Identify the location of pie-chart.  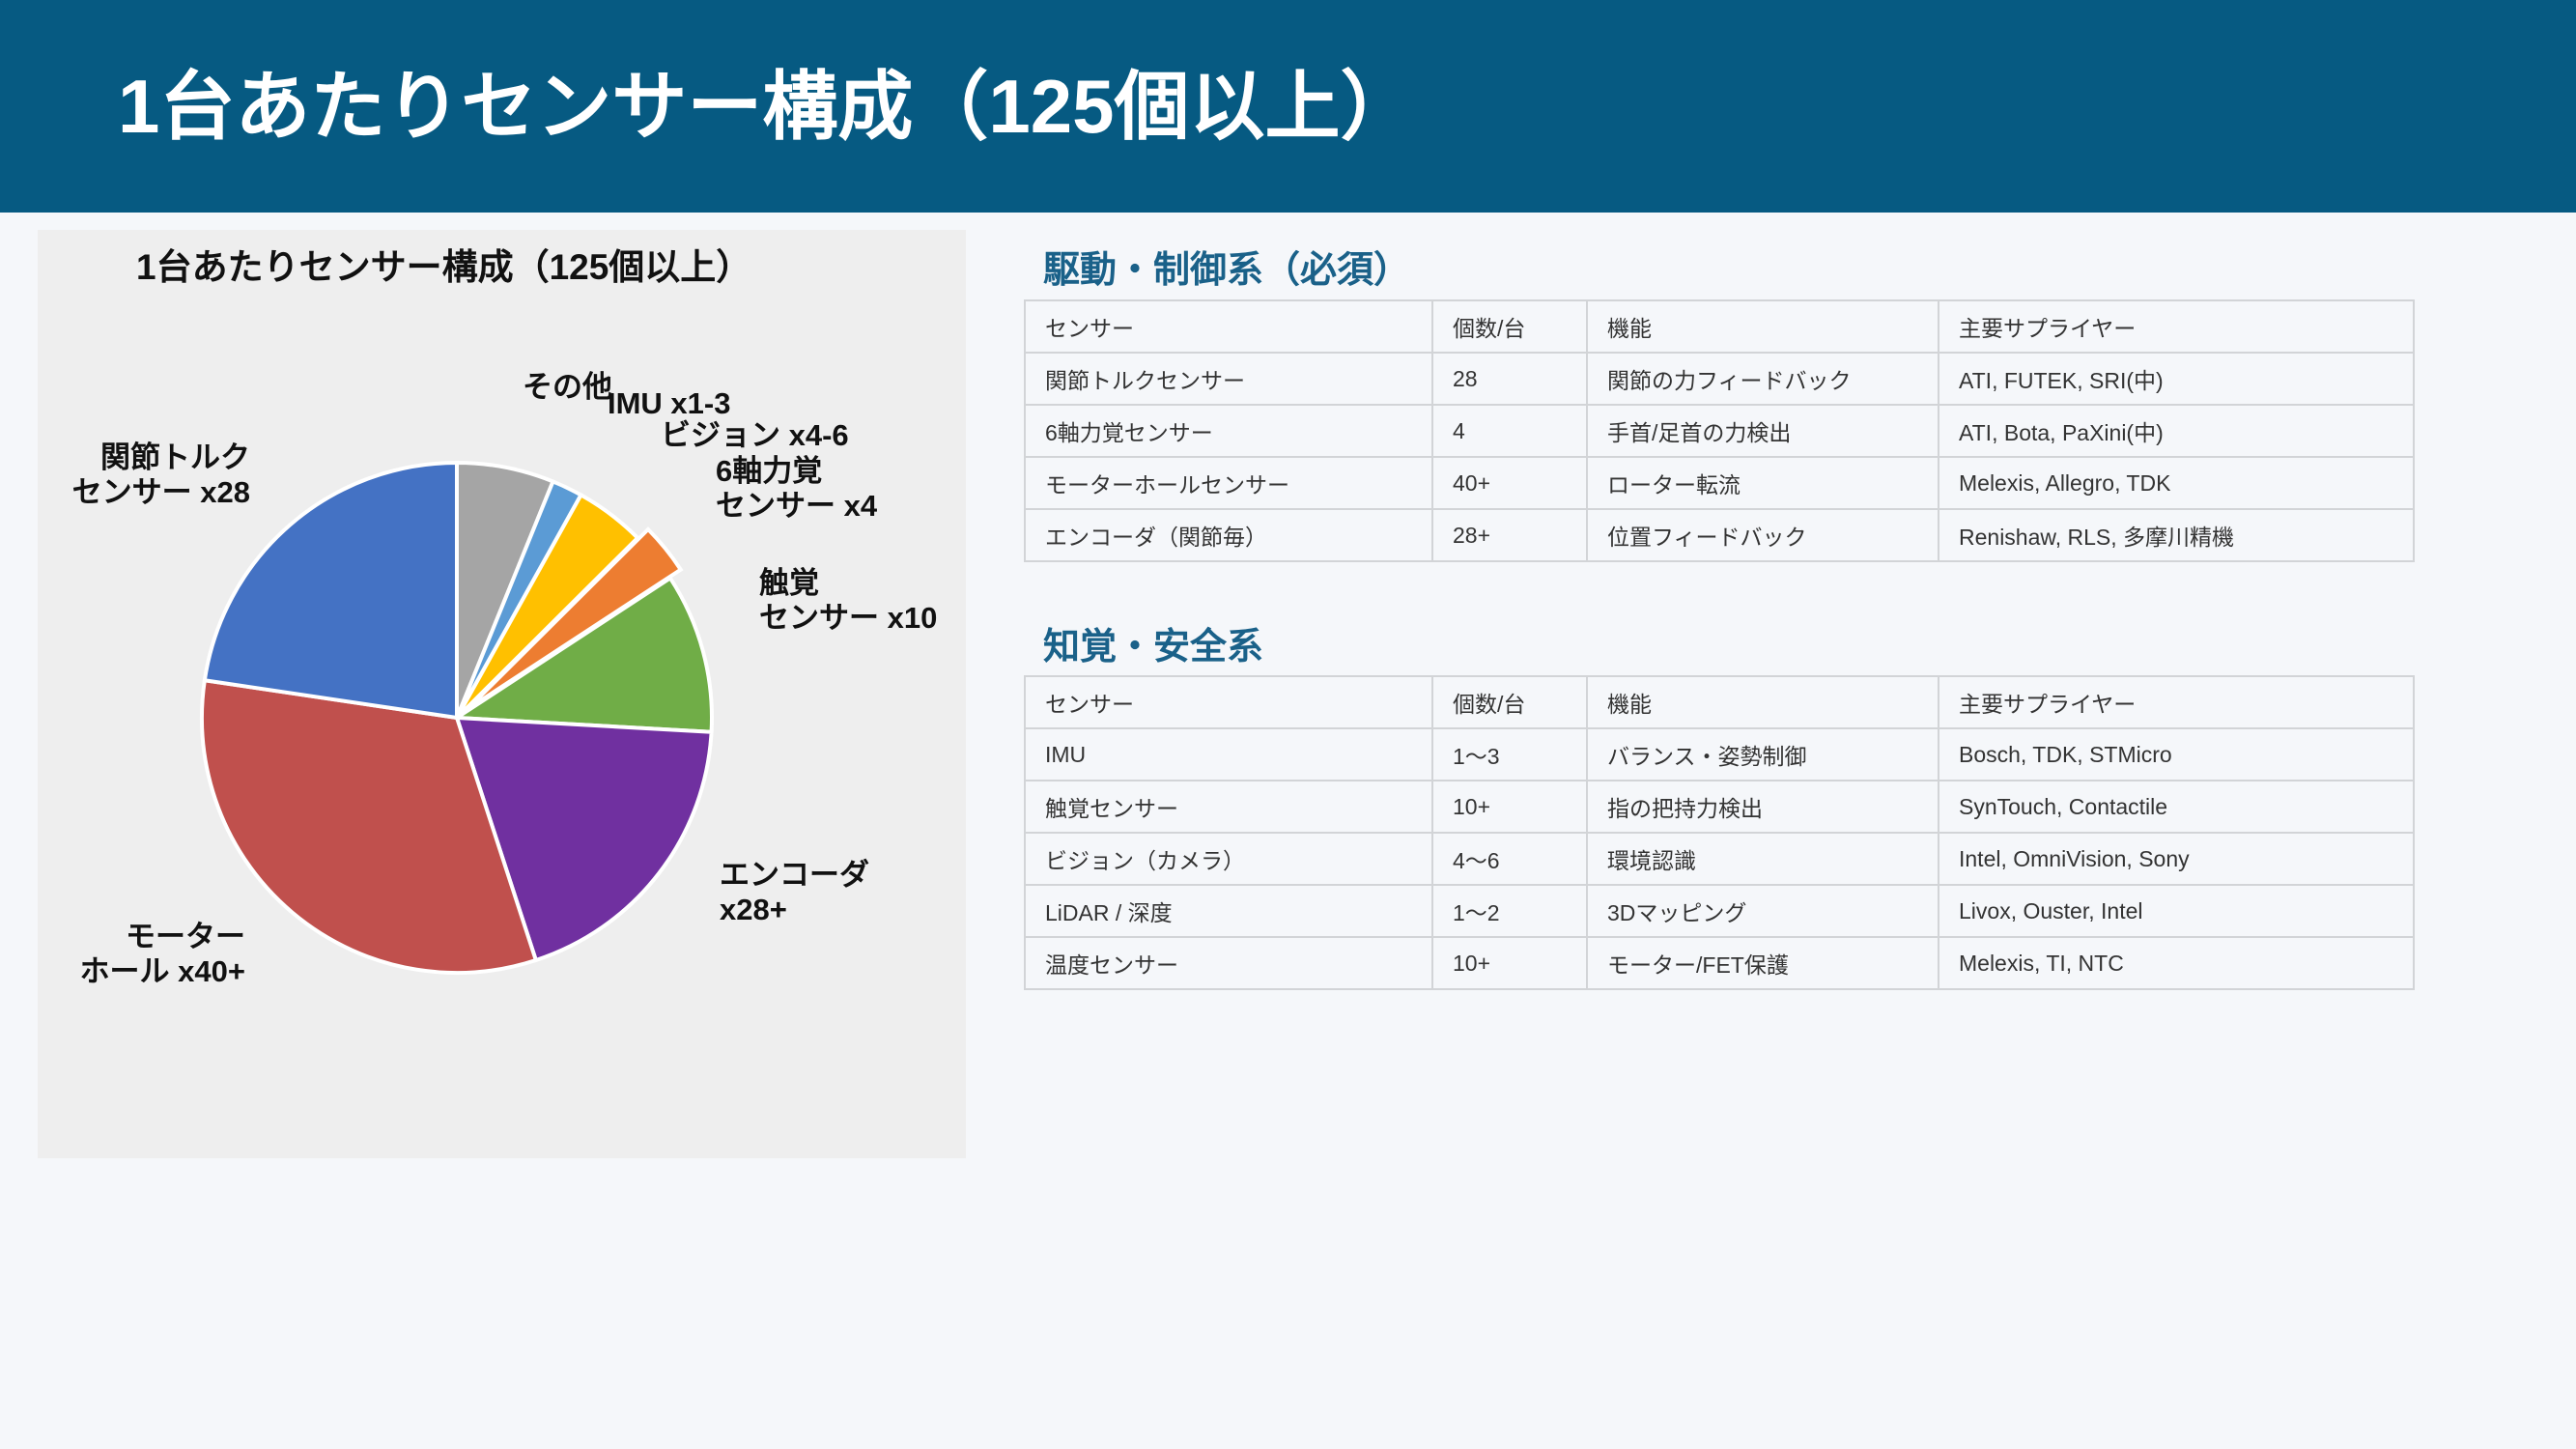
(457, 717).